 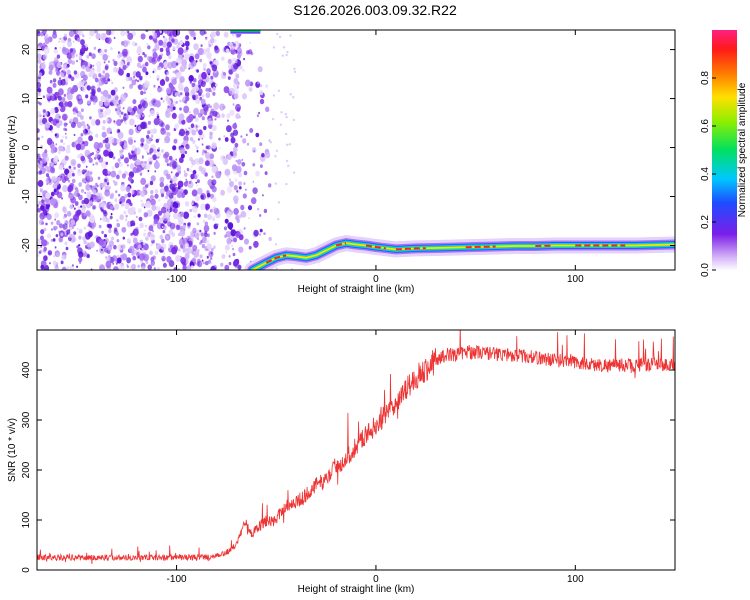 I want to click on x-tick-label: -100, so click(x=177, y=279).